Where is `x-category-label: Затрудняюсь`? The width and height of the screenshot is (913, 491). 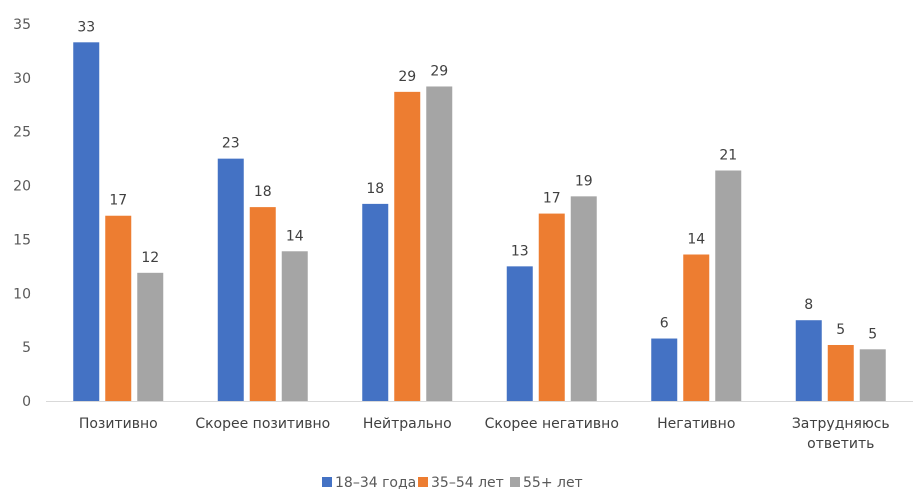
x-category-label: Затрудняюсь is located at coordinates (841, 424).